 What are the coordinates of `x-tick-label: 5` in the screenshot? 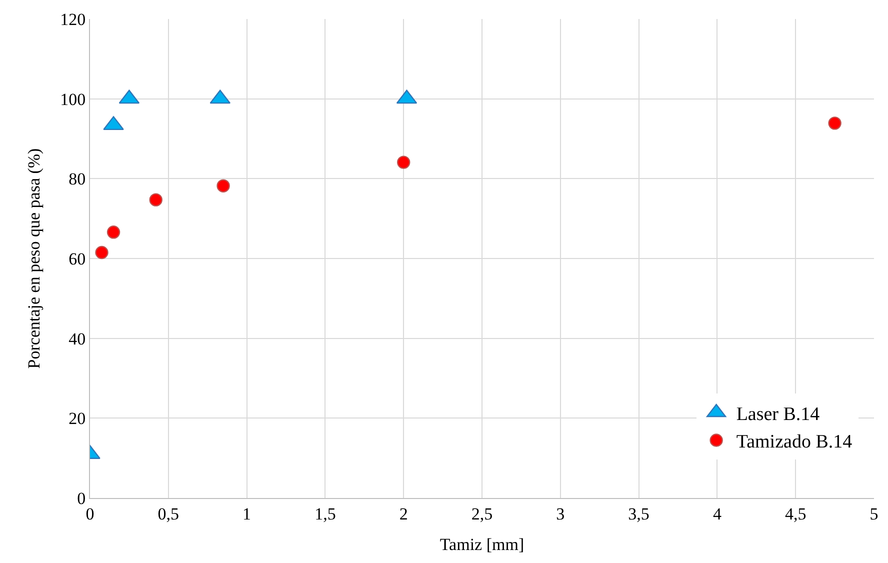 It's located at (874, 514).